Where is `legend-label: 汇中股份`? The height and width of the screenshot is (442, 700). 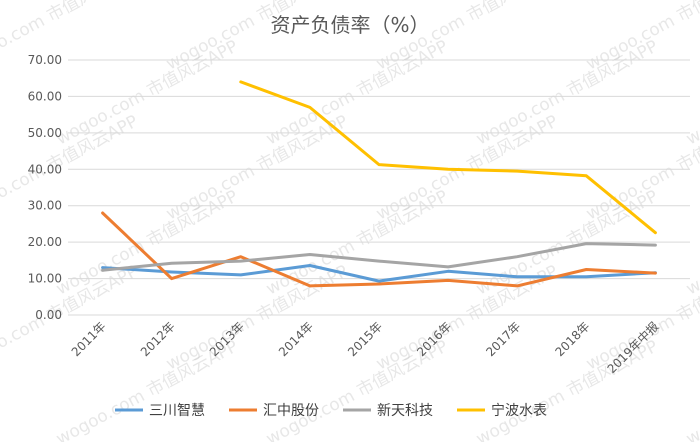 legend-label: 汇中股份 is located at coordinates (291, 411).